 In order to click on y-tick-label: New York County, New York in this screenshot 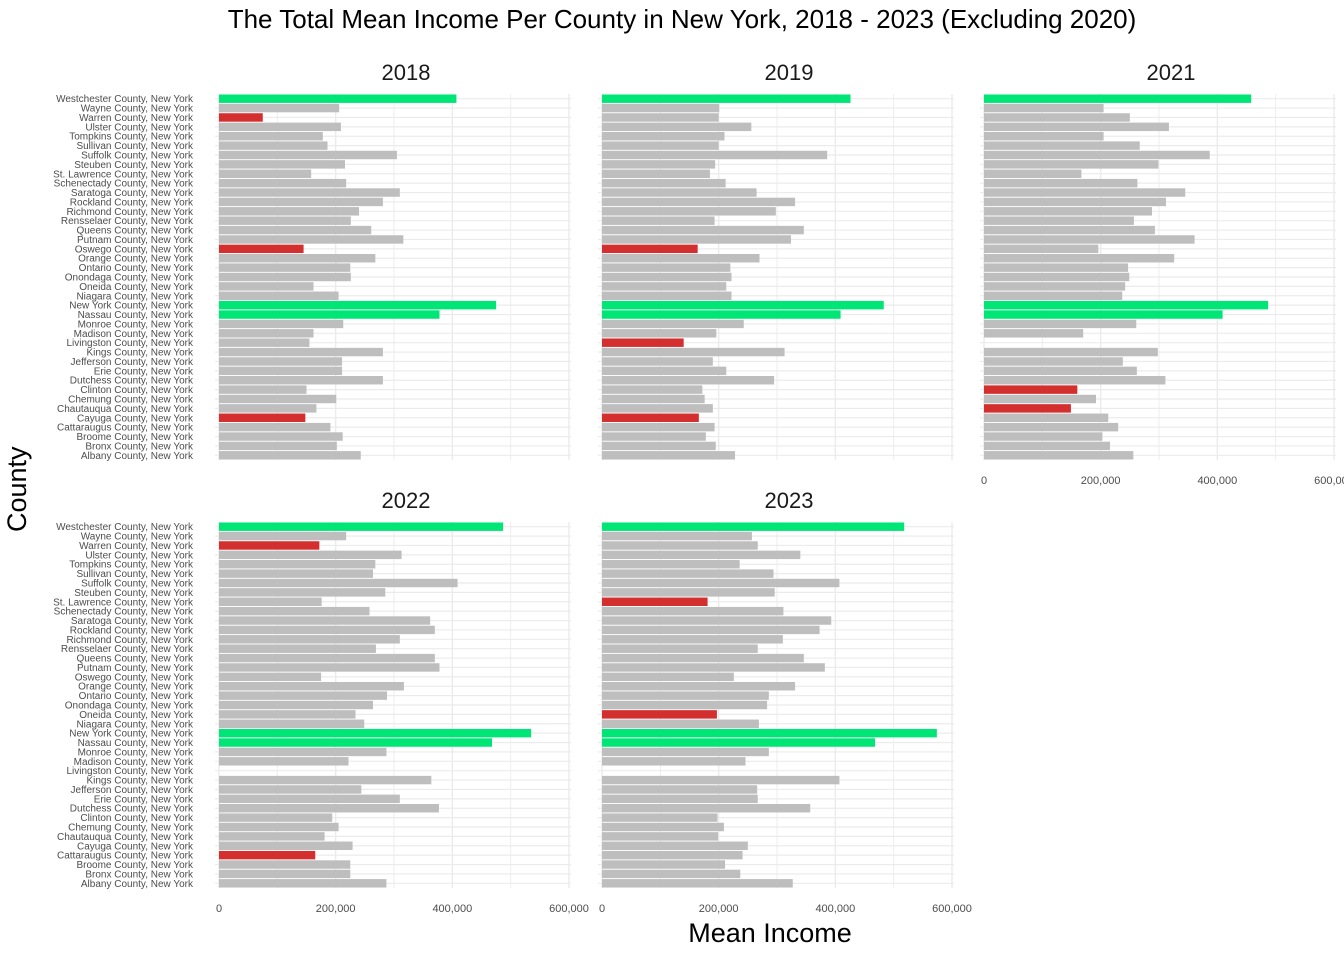, I will do `click(131, 734)`.